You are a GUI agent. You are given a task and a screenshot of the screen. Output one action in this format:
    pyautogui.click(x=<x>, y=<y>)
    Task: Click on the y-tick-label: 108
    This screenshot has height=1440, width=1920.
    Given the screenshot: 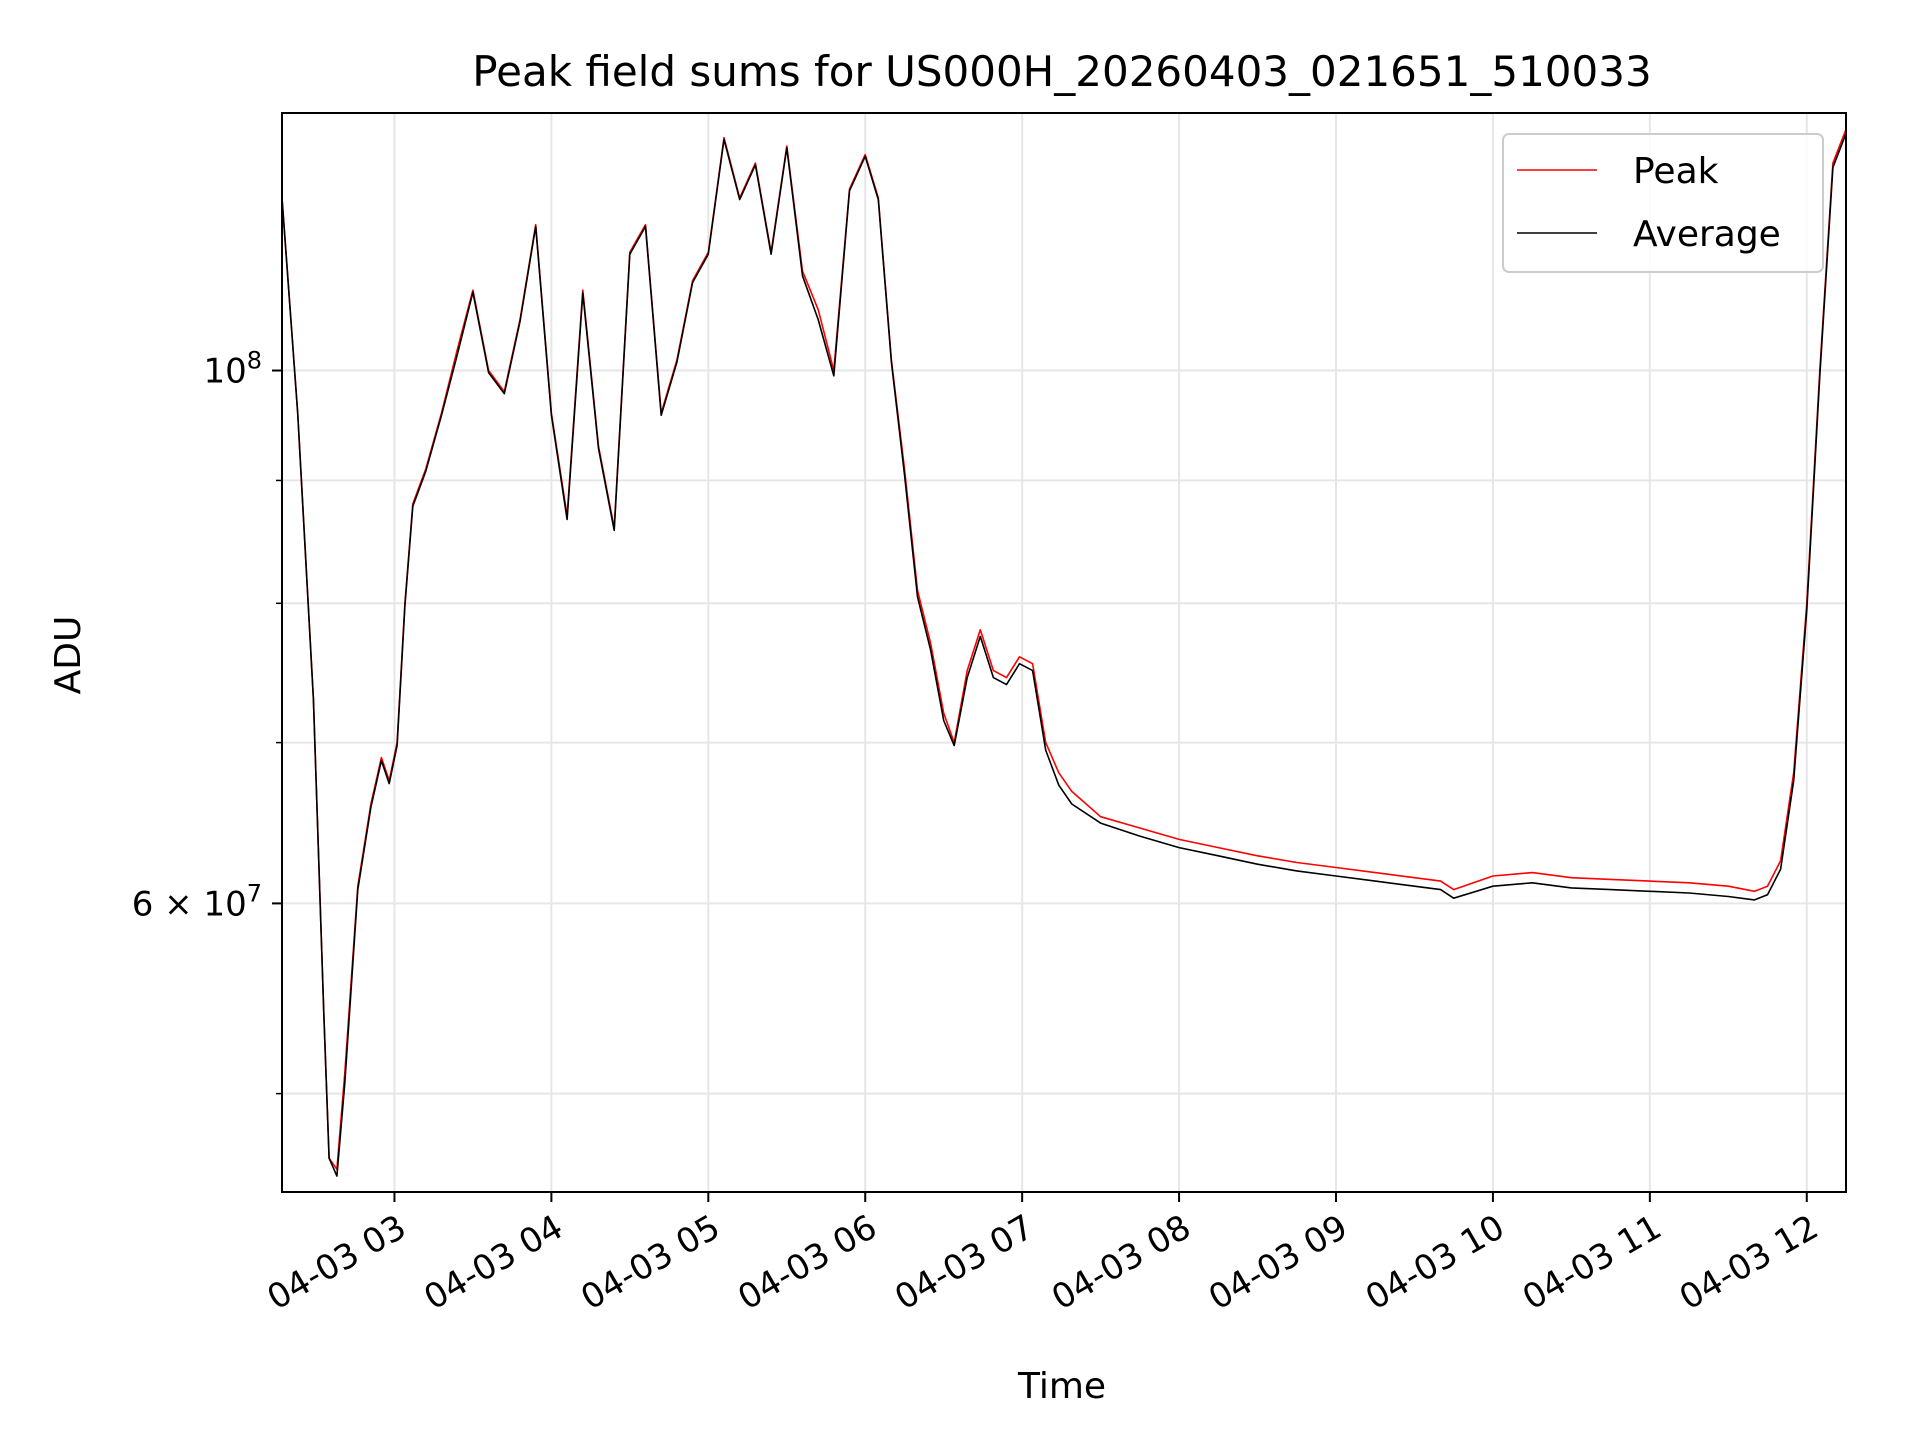 What is the action you would take?
    pyautogui.click(x=232, y=369)
    